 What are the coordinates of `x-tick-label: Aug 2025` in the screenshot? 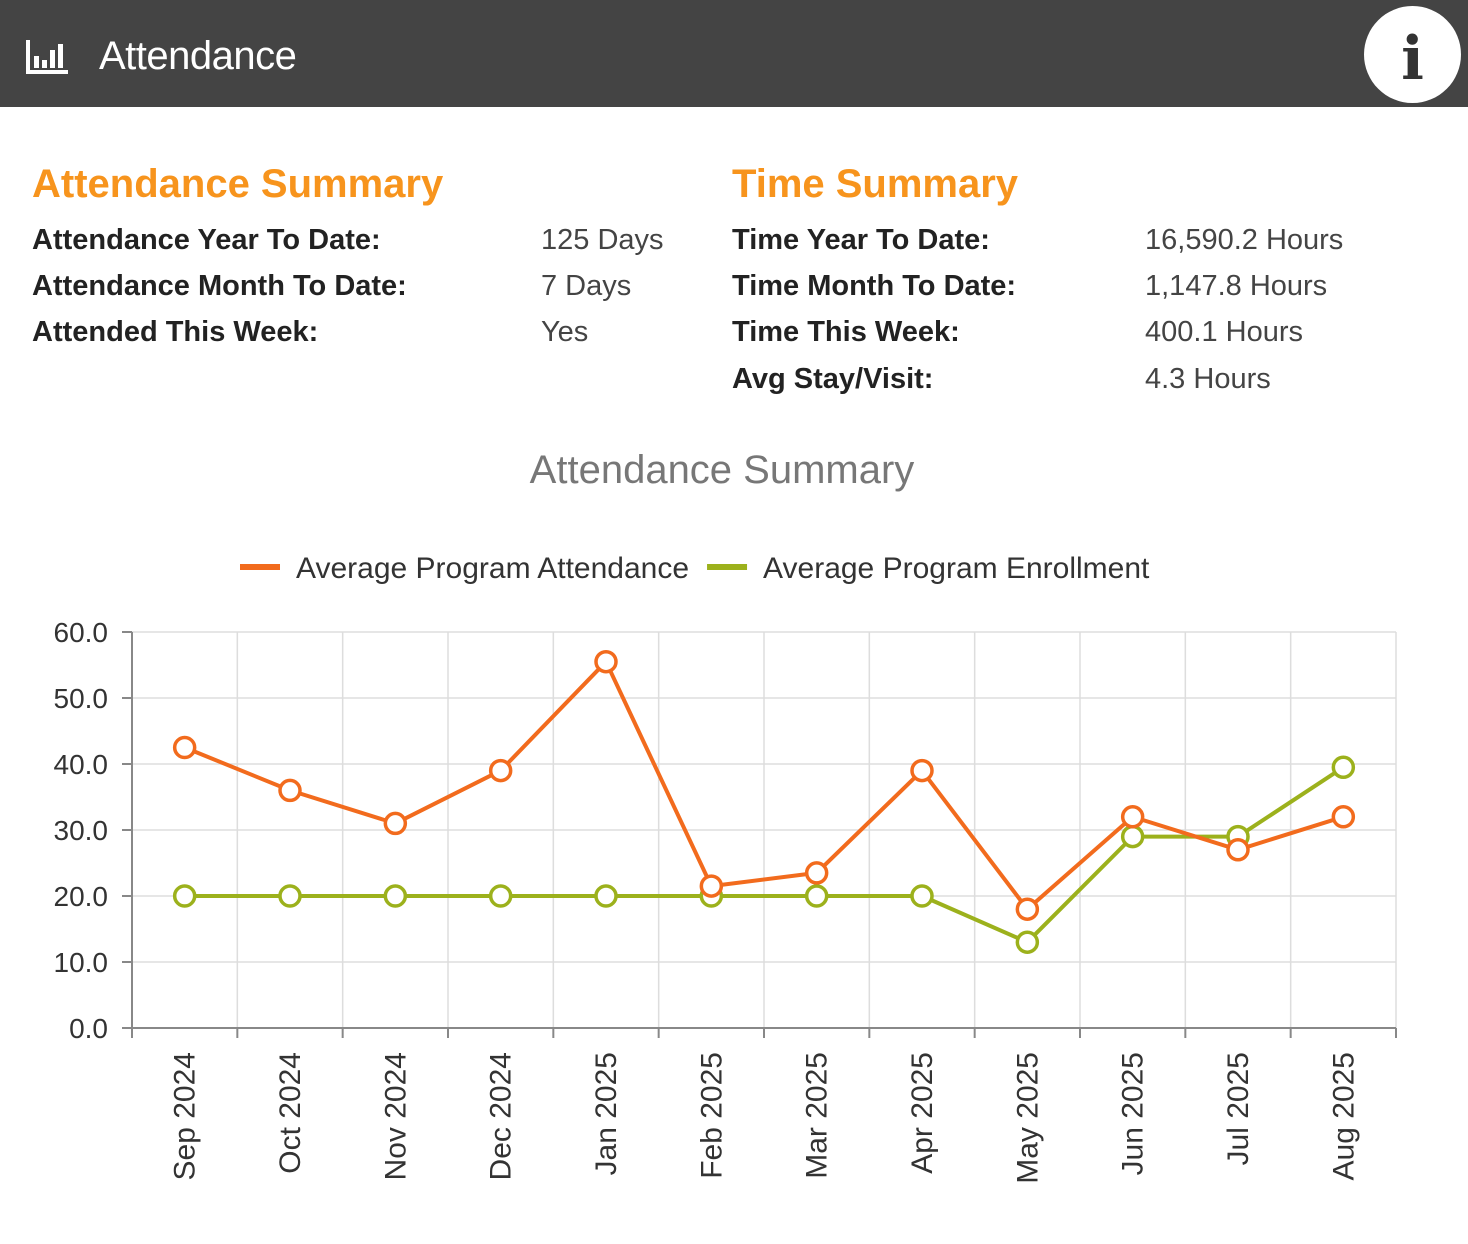 It's located at (1343, 1116).